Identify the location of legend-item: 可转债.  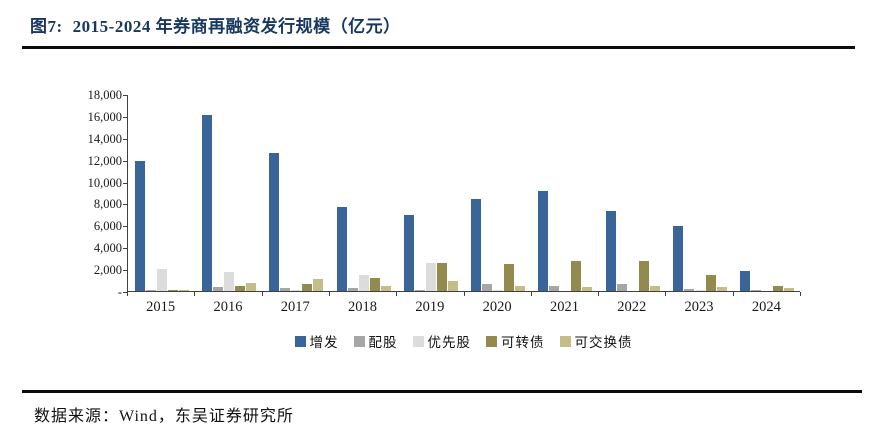
(515, 341).